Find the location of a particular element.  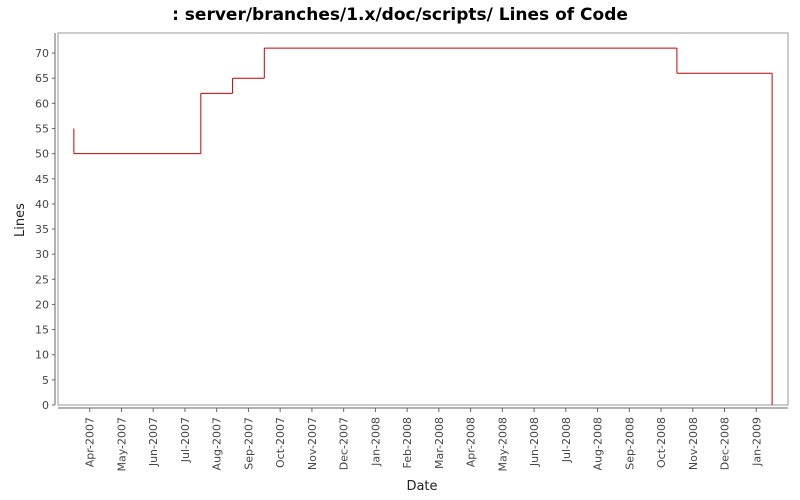

y-tick-label: 30 is located at coordinates (42, 254).